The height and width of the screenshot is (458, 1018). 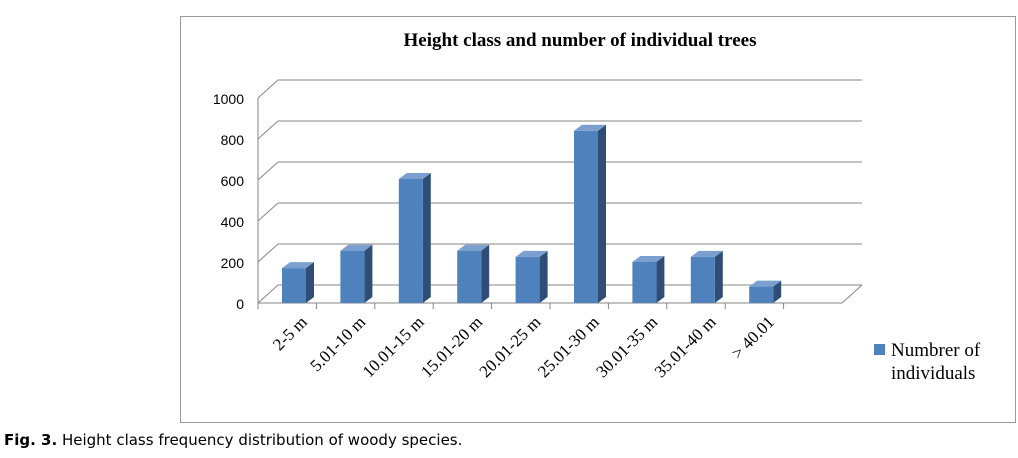 What do you see at coordinates (233, 140) in the screenshot?
I see `y-tick-label: 800` at bounding box center [233, 140].